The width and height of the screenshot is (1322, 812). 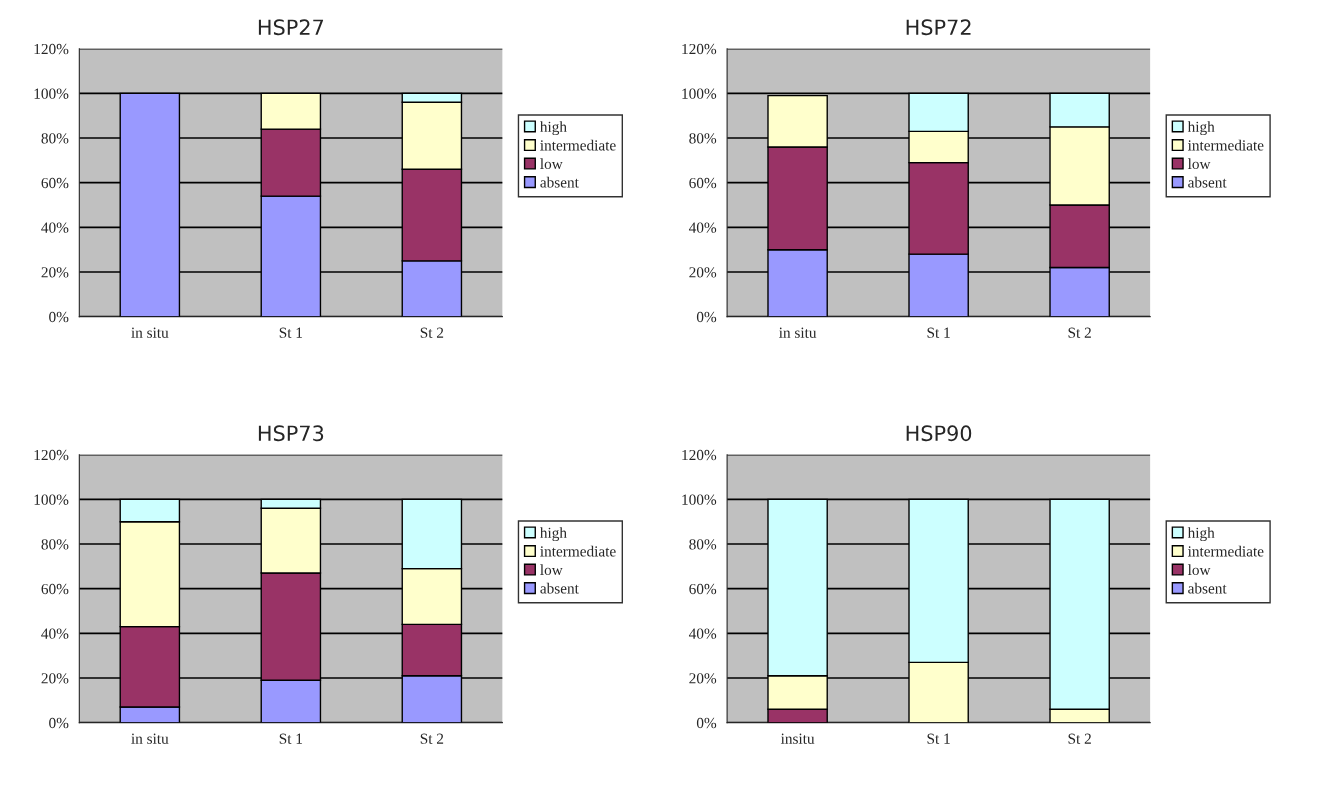 I want to click on chart-title: HSP72, so click(x=938, y=27).